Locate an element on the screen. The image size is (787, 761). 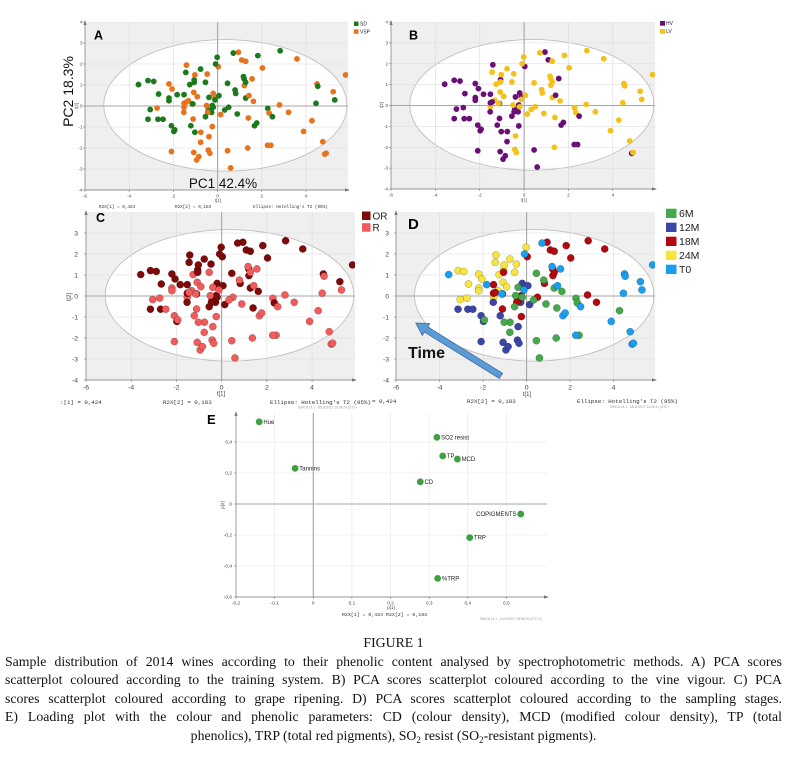
legend-label: 24M is located at coordinates (689, 256).